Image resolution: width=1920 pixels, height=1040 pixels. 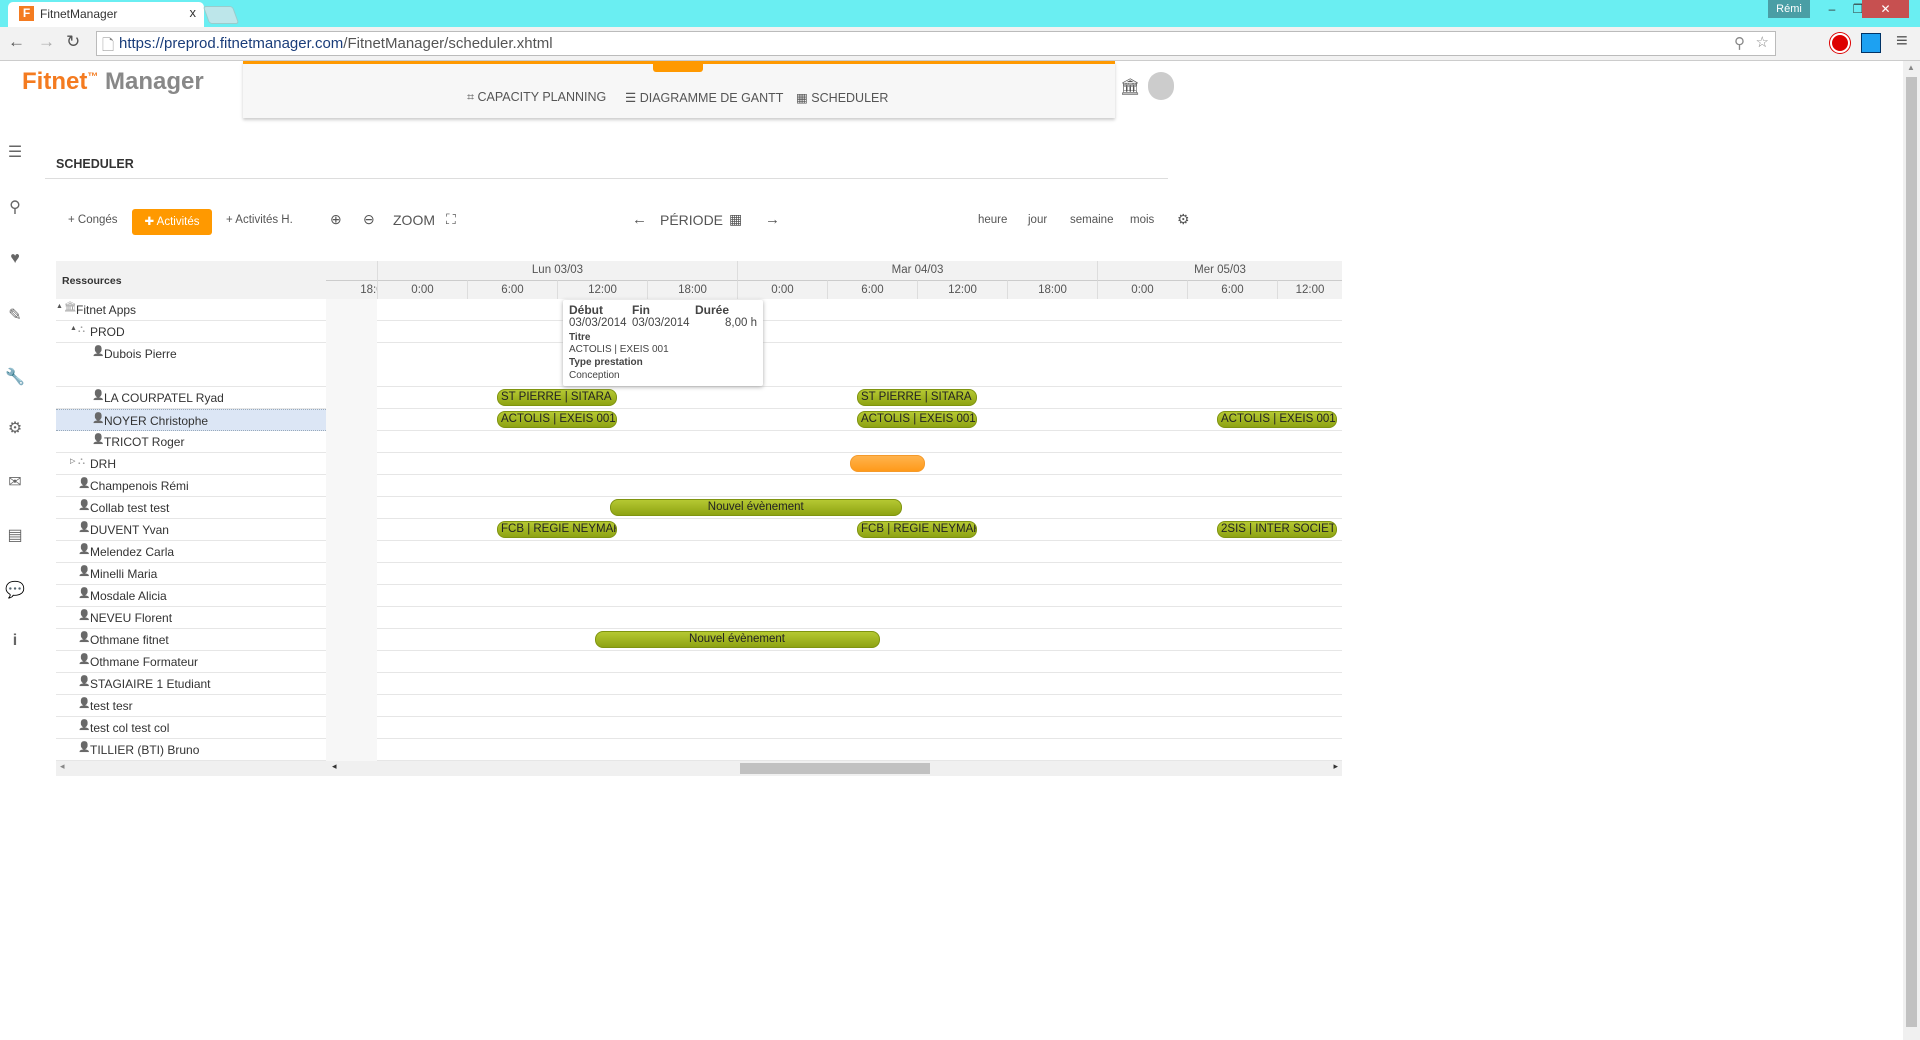 What do you see at coordinates (1911, 67) in the screenshot?
I see `scroll-up-icon: ▲` at bounding box center [1911, 67].